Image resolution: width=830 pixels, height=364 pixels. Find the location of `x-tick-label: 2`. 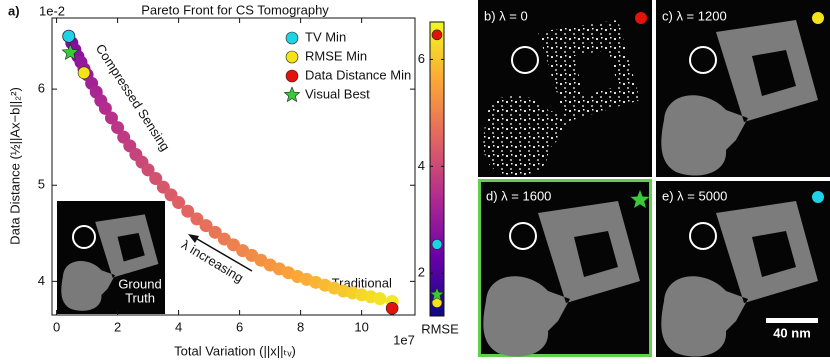

x-tick-label: 2 is located at coordinates (117, 326).